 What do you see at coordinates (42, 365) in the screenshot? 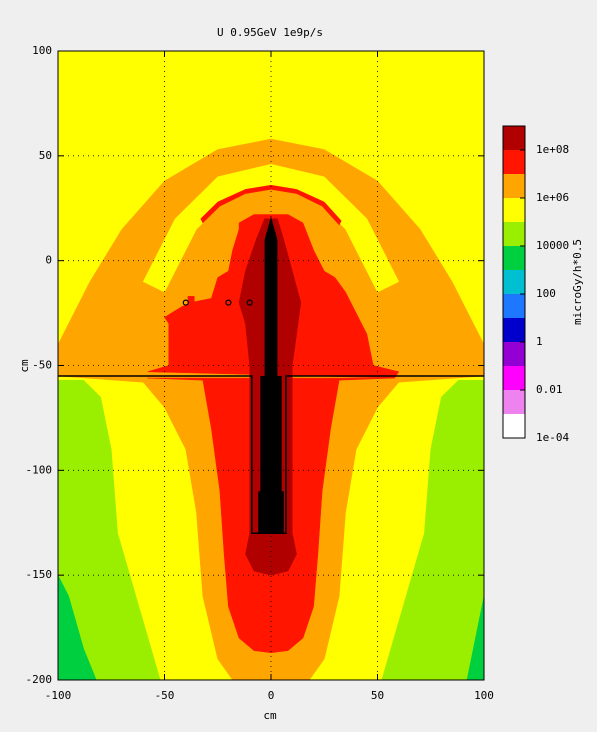
I see `y-tick-label: -50` at bounding box center [42, 365].